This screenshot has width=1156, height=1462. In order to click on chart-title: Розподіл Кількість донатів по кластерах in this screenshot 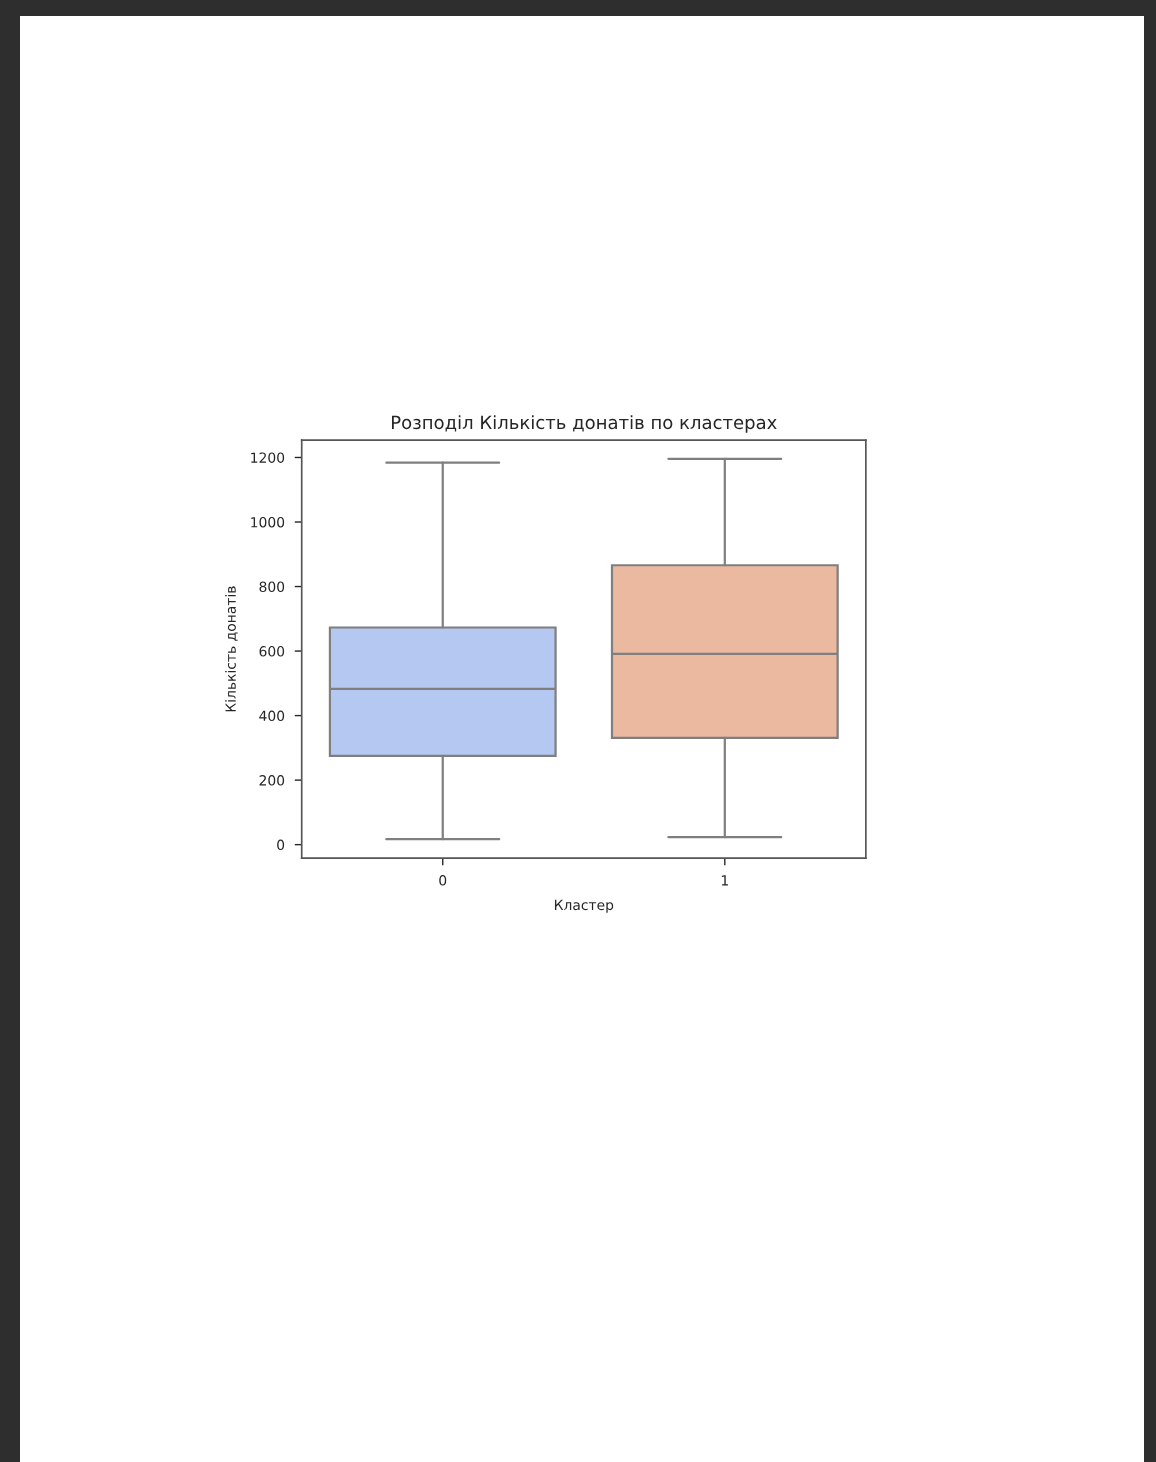, I will do `click(584, 424)`.